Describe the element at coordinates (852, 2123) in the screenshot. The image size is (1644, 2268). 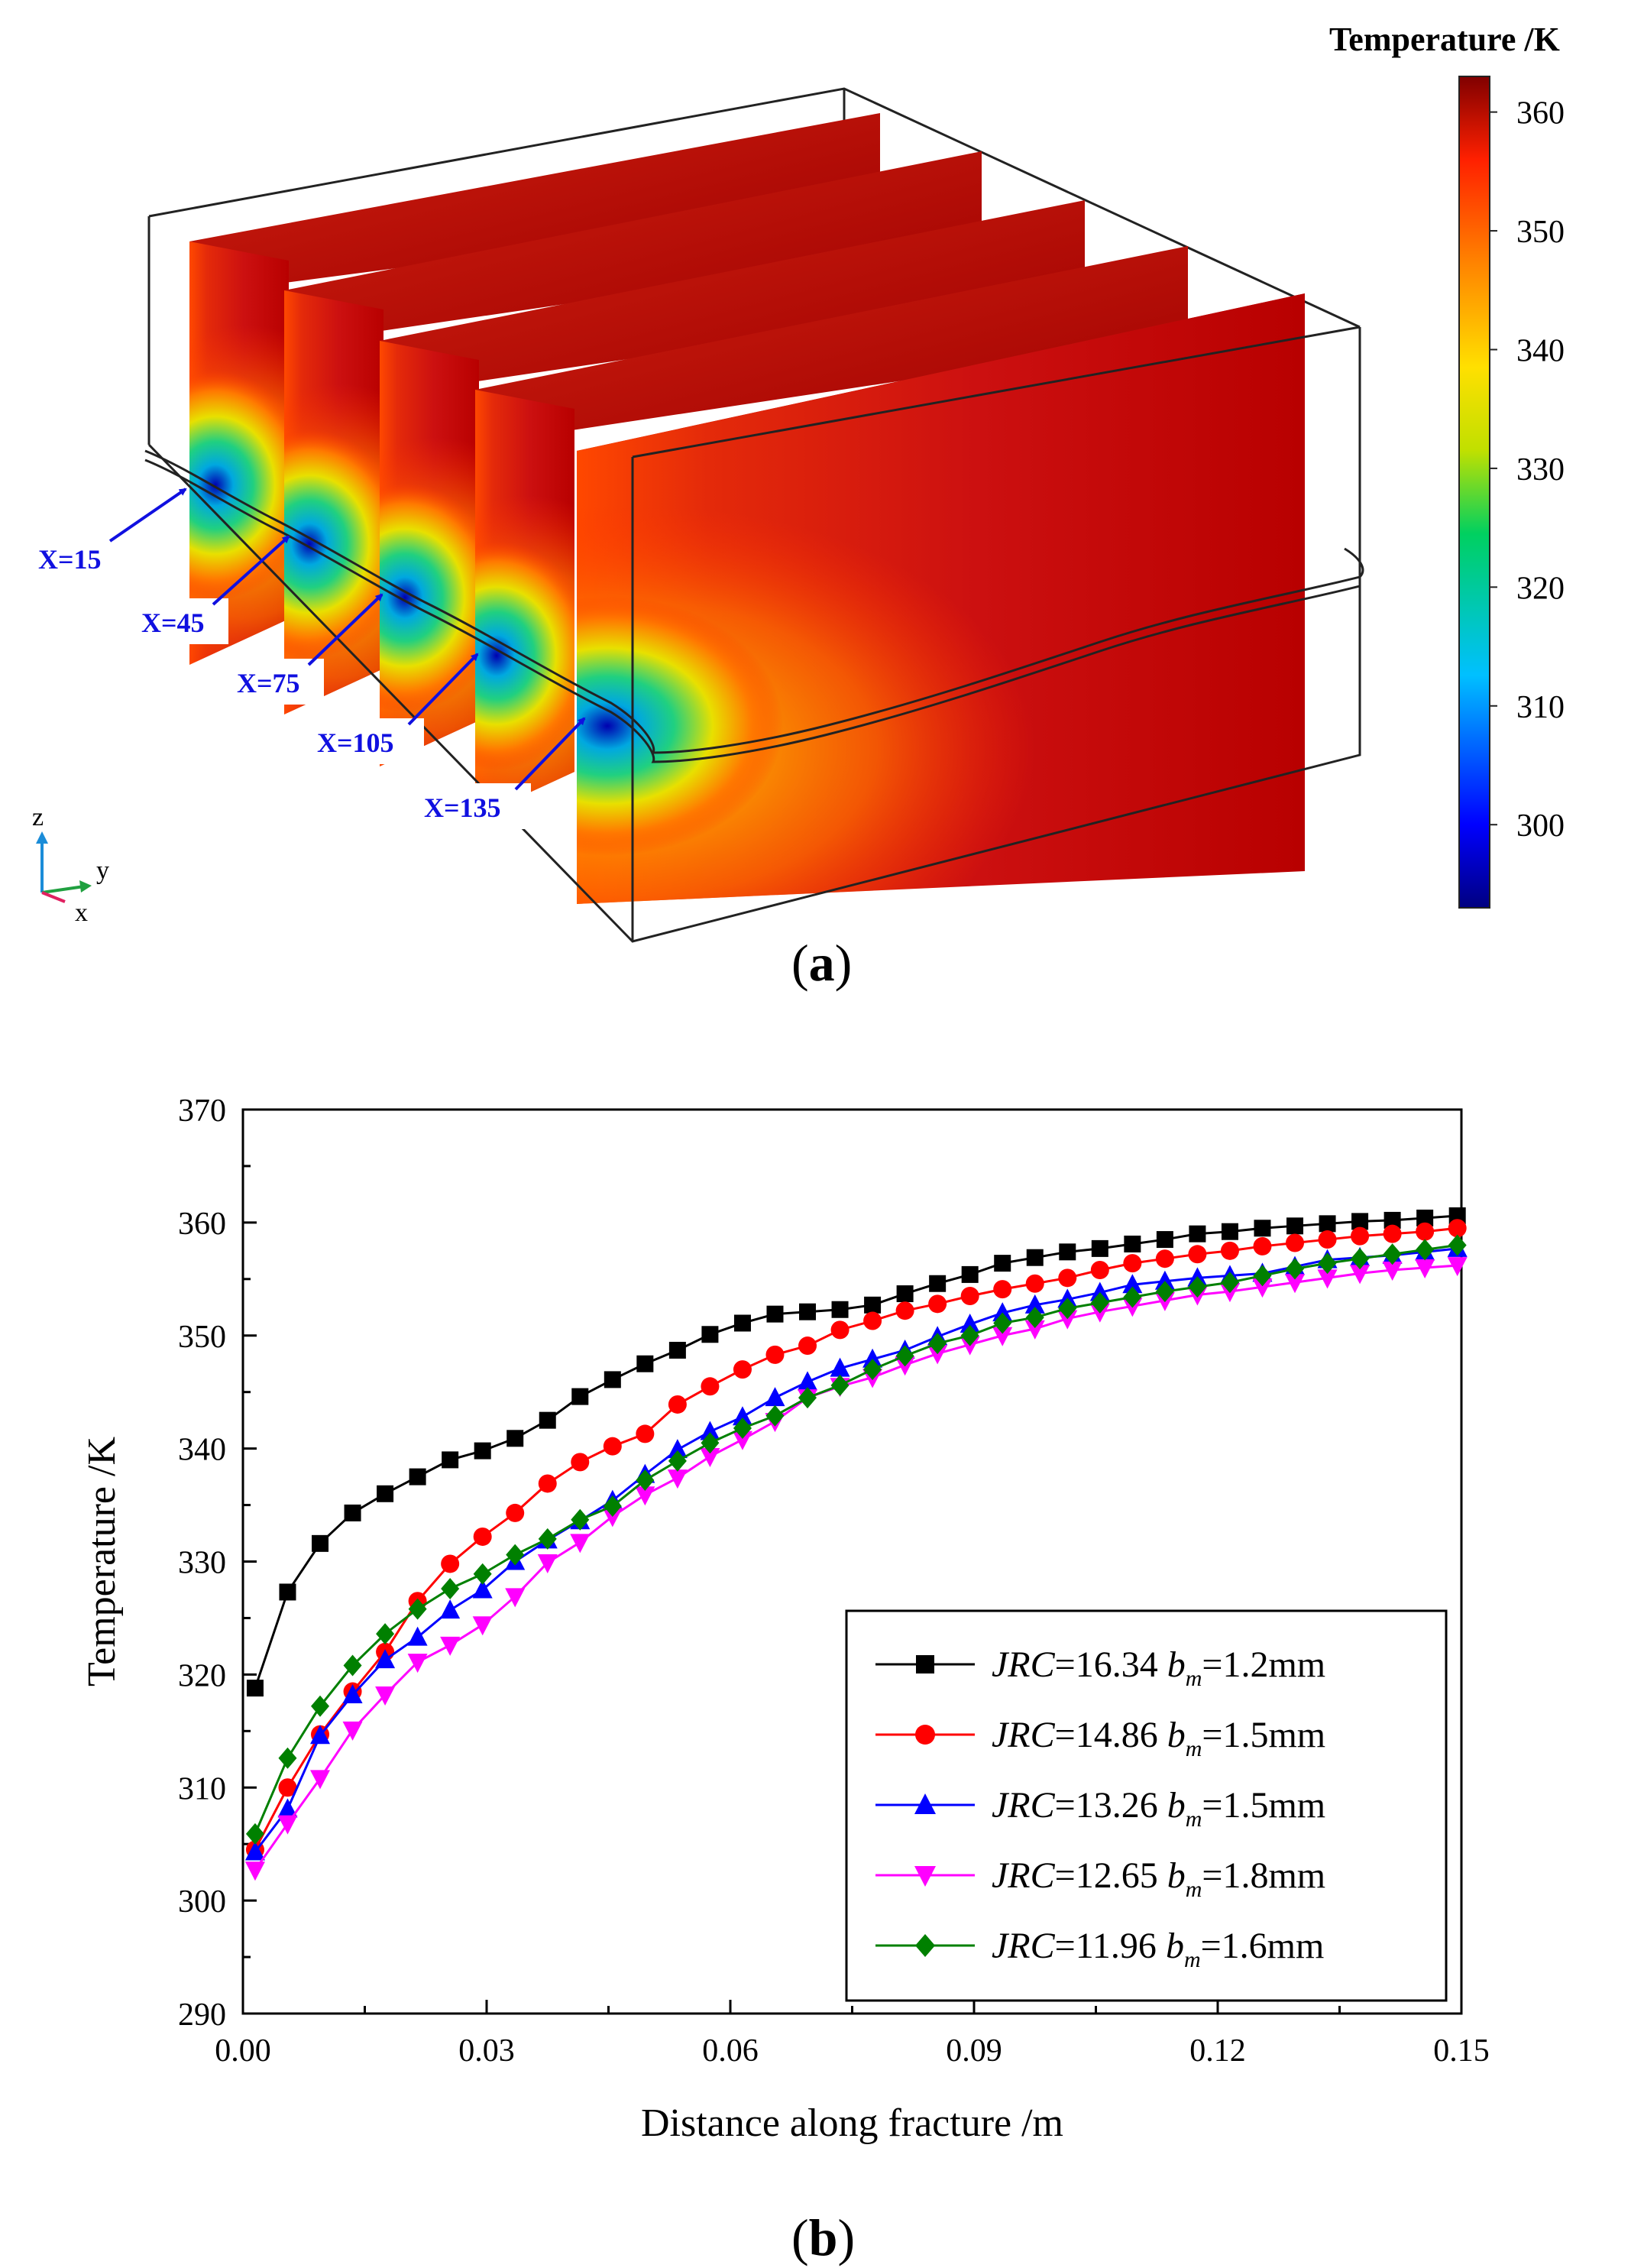
I see `x-axis-title: Distance along fracture /m` at that location.